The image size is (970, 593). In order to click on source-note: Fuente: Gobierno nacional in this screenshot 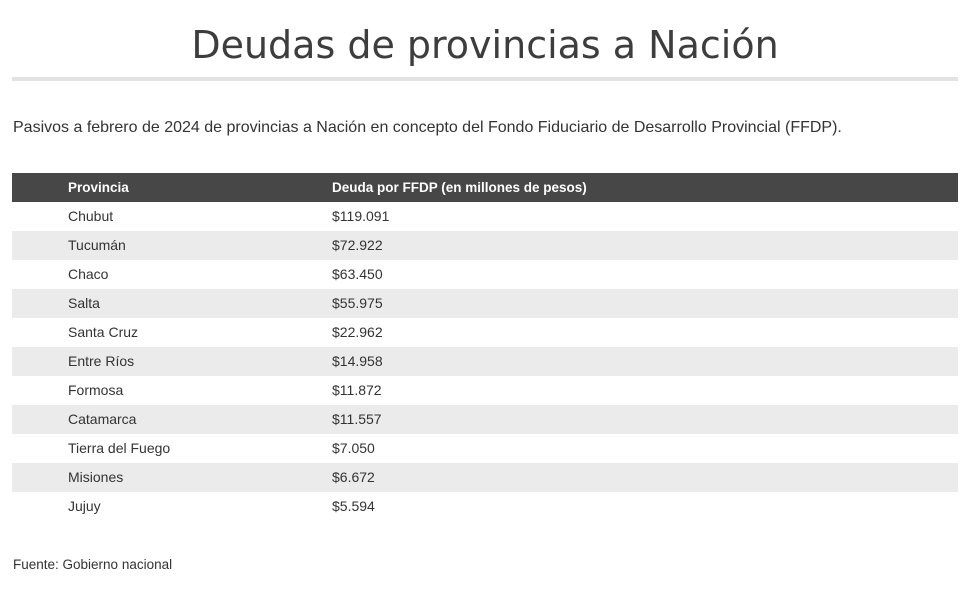, I will do `click(93, 564)`.